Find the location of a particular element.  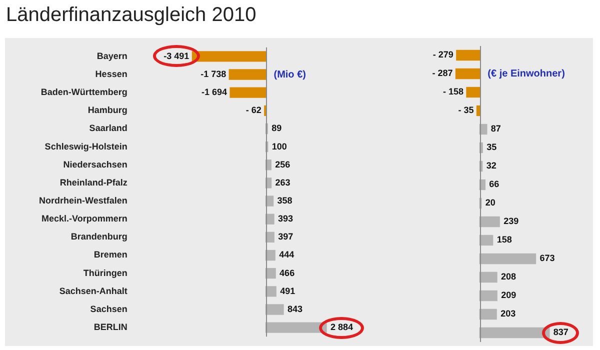

y-tick-label: Meckl.-Vorpommern is located at coordinates (84, 219).